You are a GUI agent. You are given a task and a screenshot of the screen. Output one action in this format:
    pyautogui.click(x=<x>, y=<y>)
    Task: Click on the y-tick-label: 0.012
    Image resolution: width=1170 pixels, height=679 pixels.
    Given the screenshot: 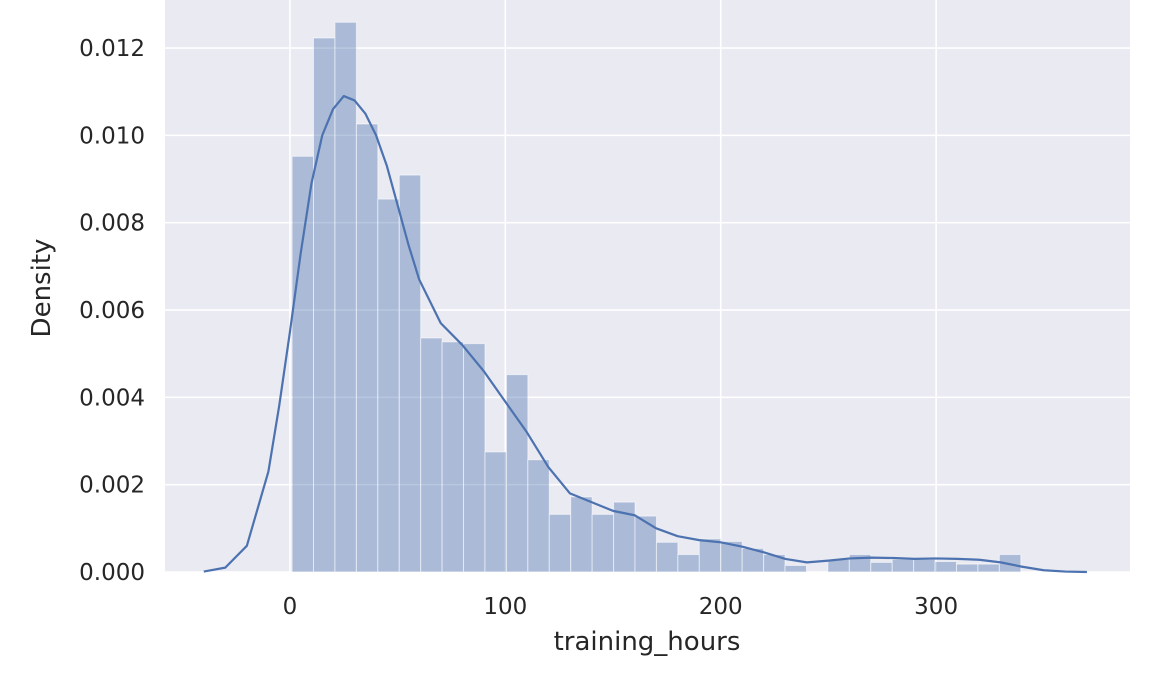 What is the action you would take?
    pyautogui.click(x=112, y=49)
    